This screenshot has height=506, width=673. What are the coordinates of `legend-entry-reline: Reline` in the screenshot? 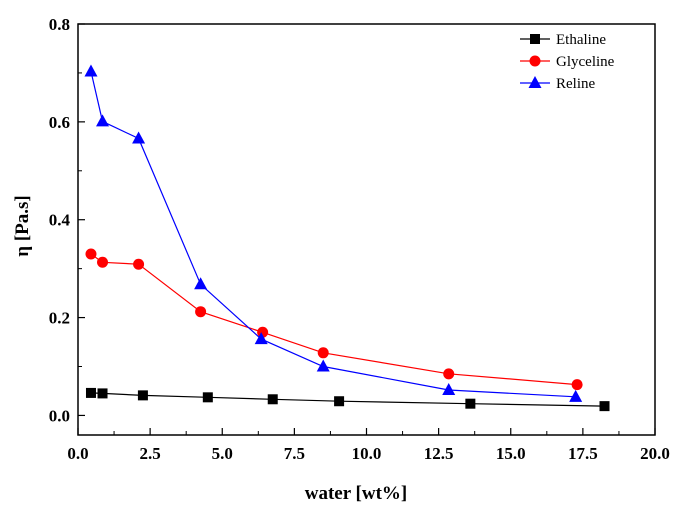 It's located at (557, 84).